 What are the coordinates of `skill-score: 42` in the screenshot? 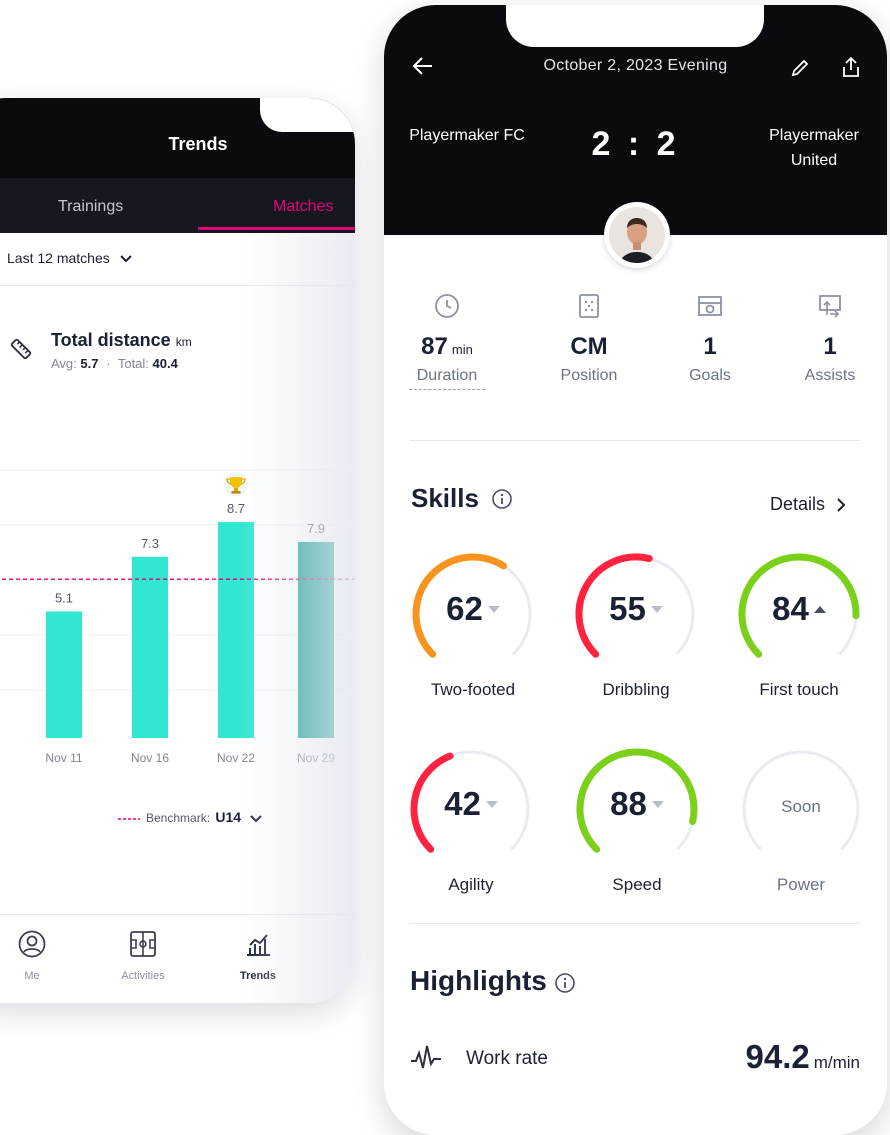 It's located at (471, 804).